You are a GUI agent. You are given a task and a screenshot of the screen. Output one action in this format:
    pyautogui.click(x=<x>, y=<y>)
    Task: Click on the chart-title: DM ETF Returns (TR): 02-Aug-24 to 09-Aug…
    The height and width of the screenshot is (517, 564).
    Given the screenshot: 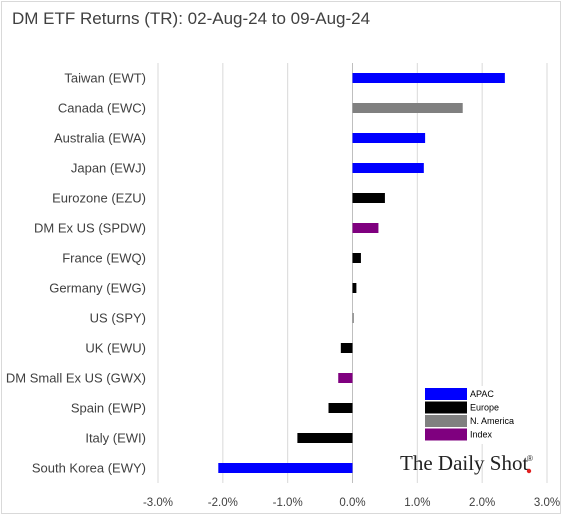 What is the action you would take?
    pyautogui.click(x=191, y=18)
    